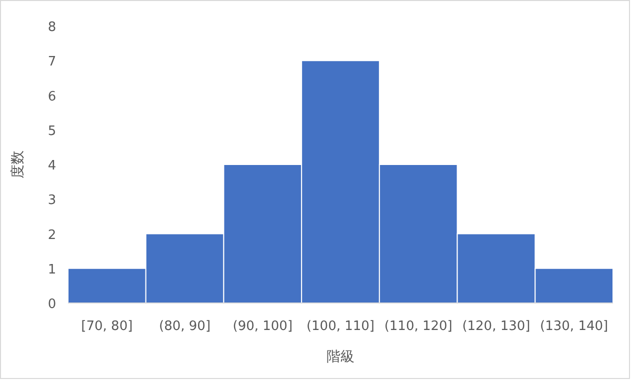  I want to click on y-tick-label: 8, so click(52, 27).